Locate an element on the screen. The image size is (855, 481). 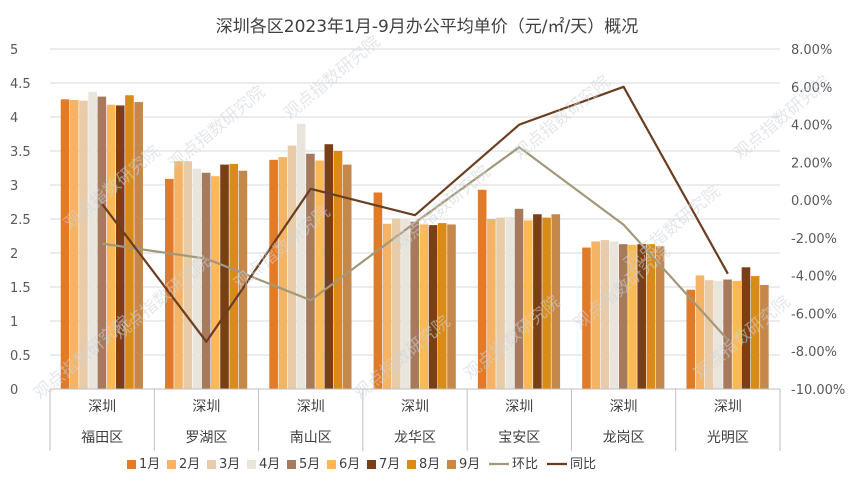
bar-1月-宝安区 is located at coordinates (482, 289).